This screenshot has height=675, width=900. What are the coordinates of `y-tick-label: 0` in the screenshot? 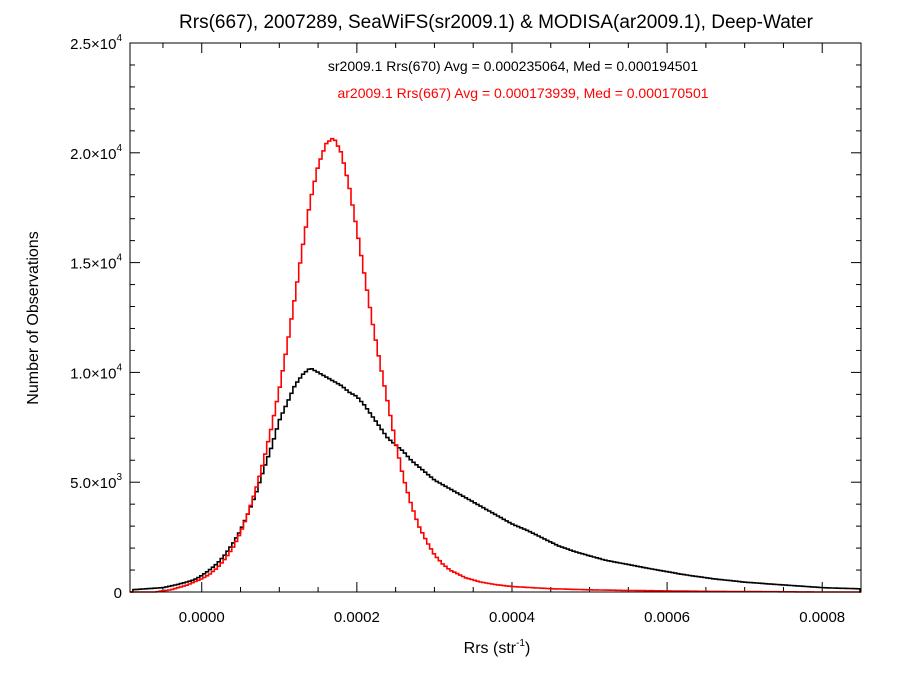 It's located at (118, 593).